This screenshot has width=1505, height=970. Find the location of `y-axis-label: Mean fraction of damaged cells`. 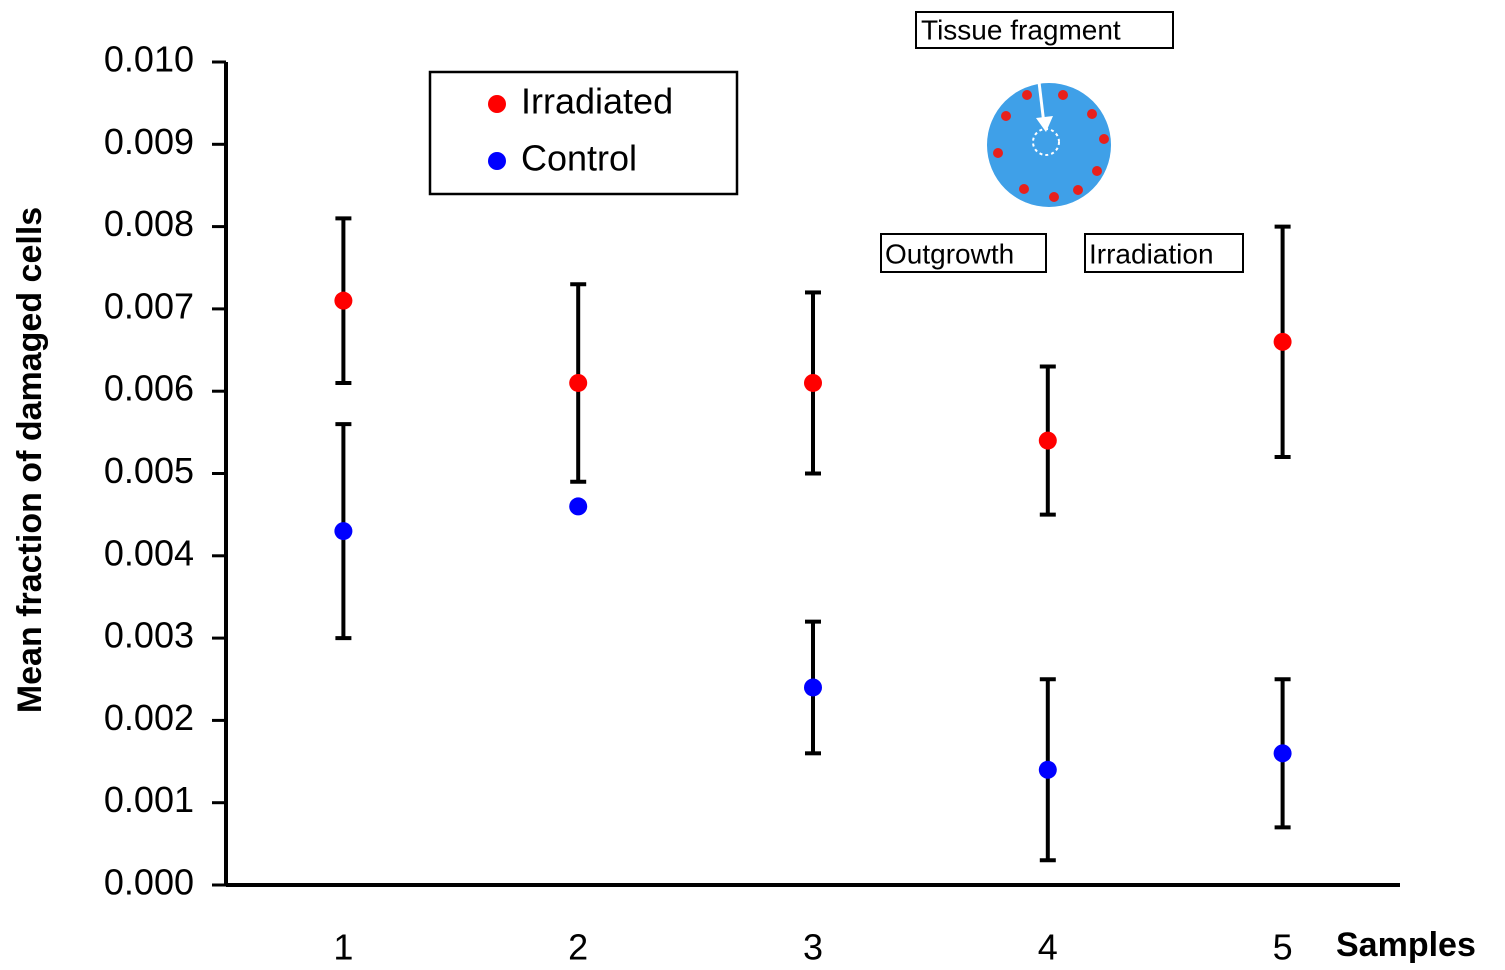

y-axis-label: Mean fraction of damaged cells is located at coordinates (30, 460).